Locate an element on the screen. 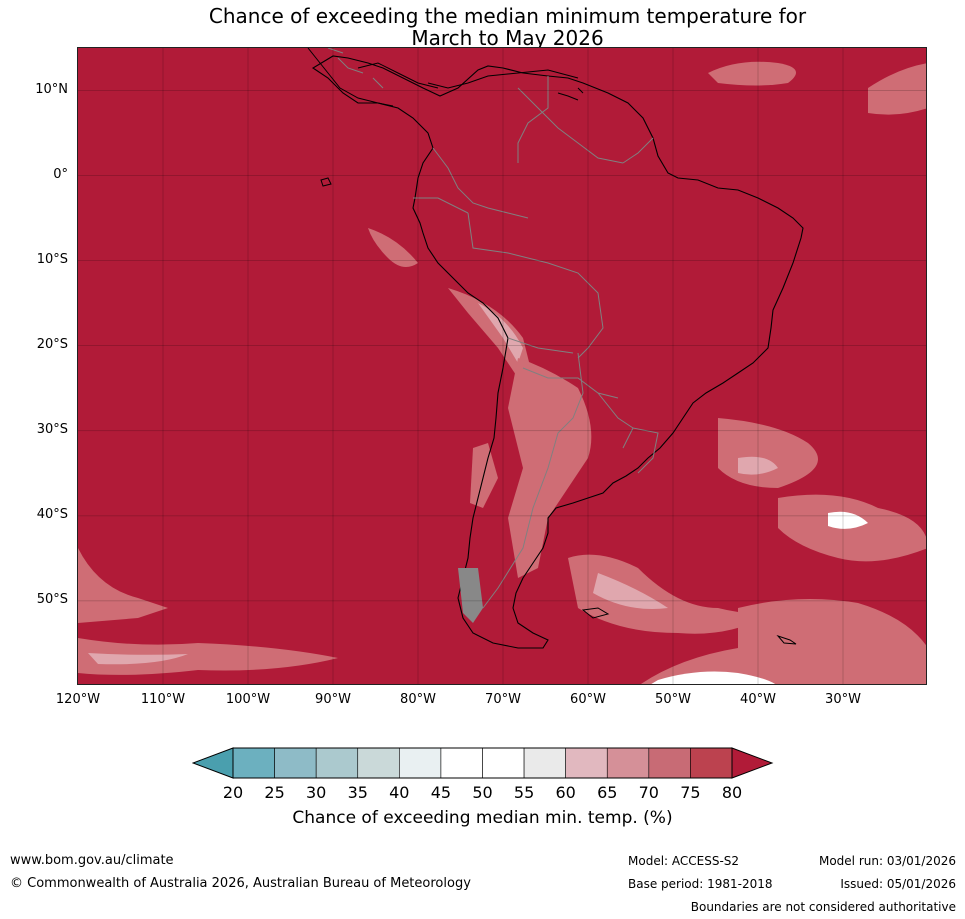 This screenshot has width=965, height=919. issued-text: Issued: 05/01/2026 is located at coordinates (898, 884).